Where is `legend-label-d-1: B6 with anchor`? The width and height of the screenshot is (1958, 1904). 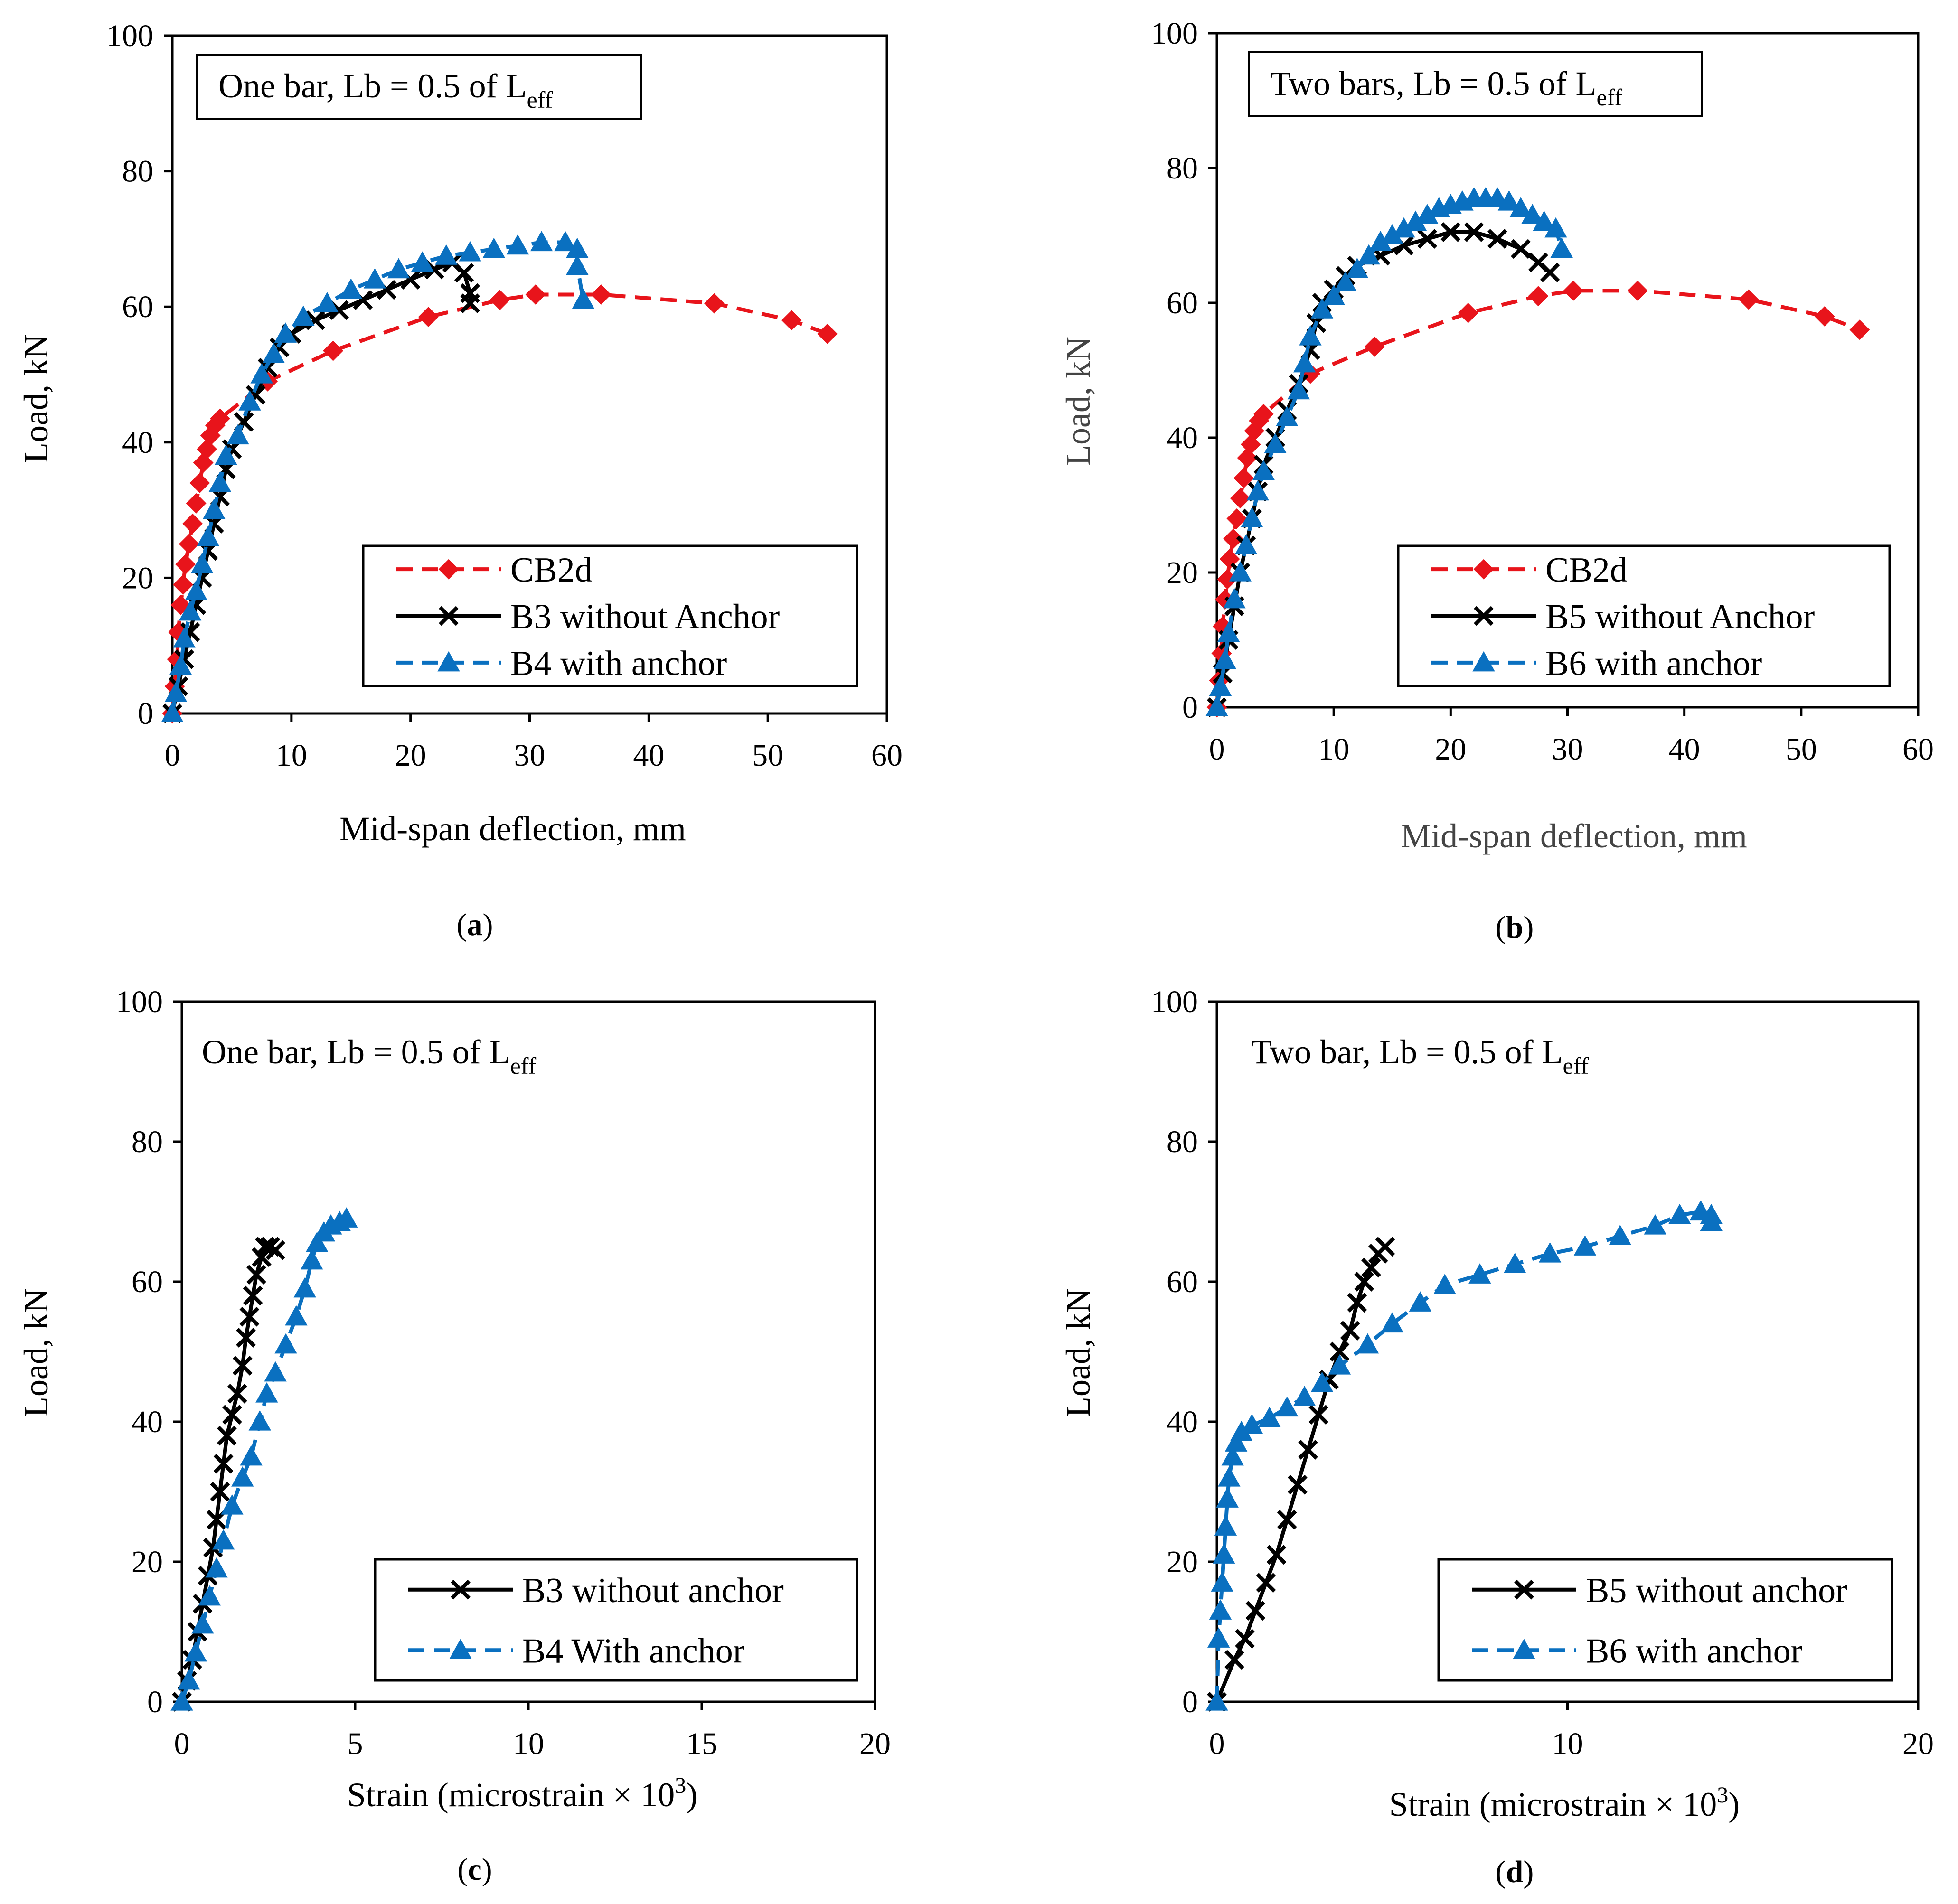 legend-label-d-1: B6 with anchor is located at coordinates (1694, 1651).